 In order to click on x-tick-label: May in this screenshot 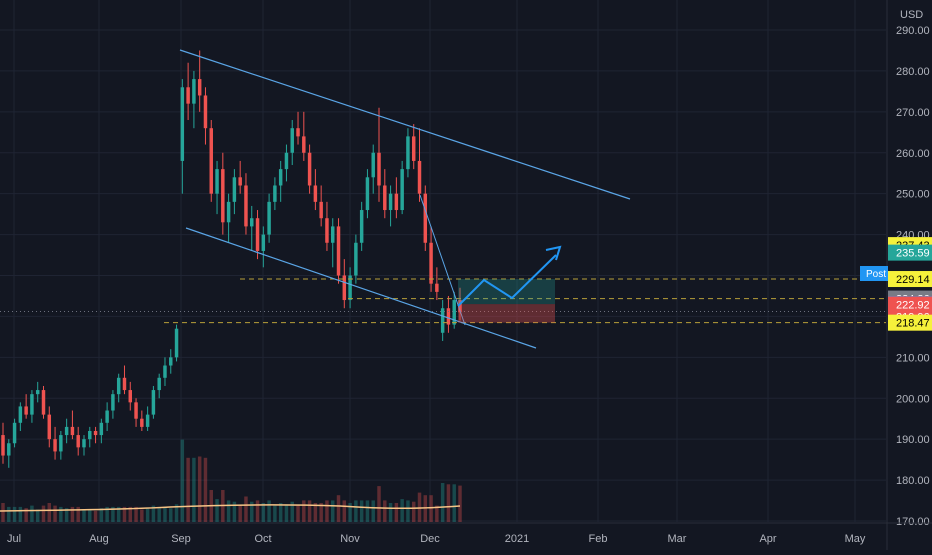, I will do `click(855, 539)`.